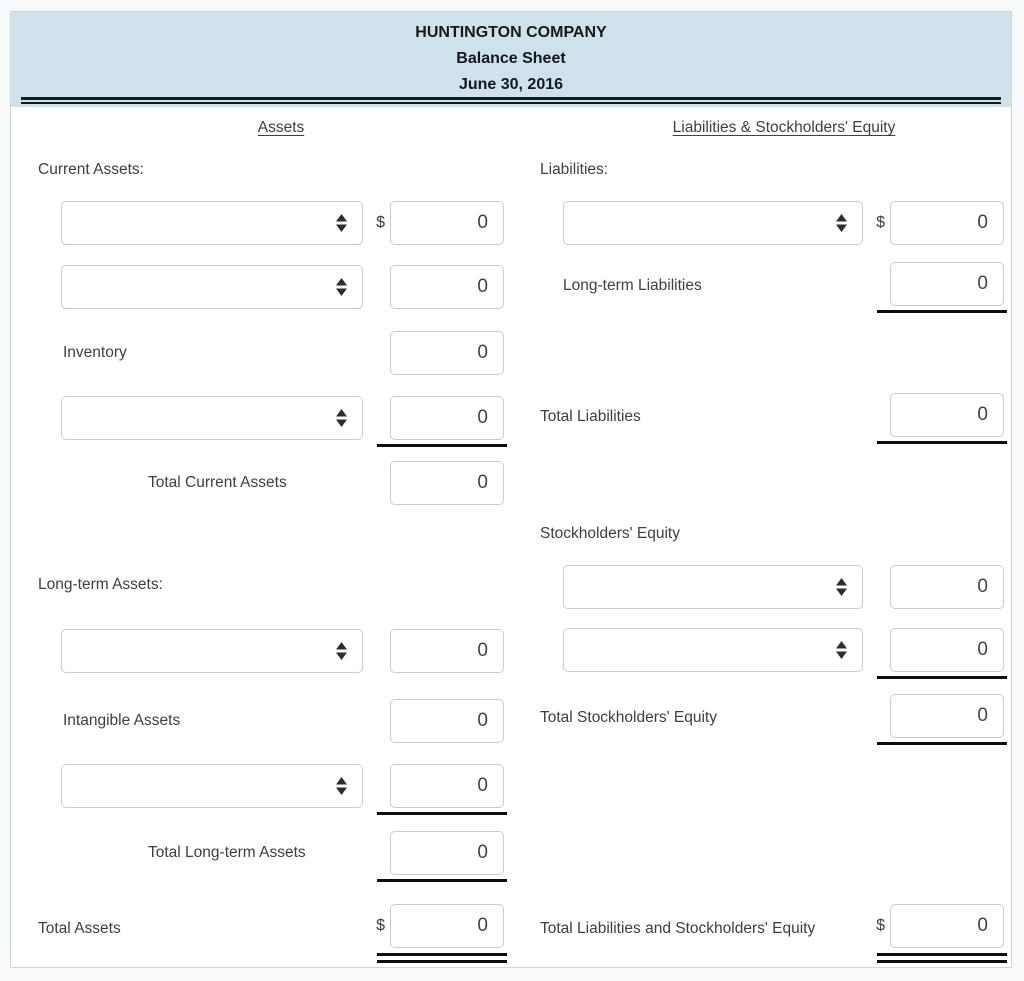 The height and width of the screenshot is (981, 1024). Describe the element at coordinates (590, 416) in the screenshot. I see `total-liabilities-label: Total Liabilities` at that location.